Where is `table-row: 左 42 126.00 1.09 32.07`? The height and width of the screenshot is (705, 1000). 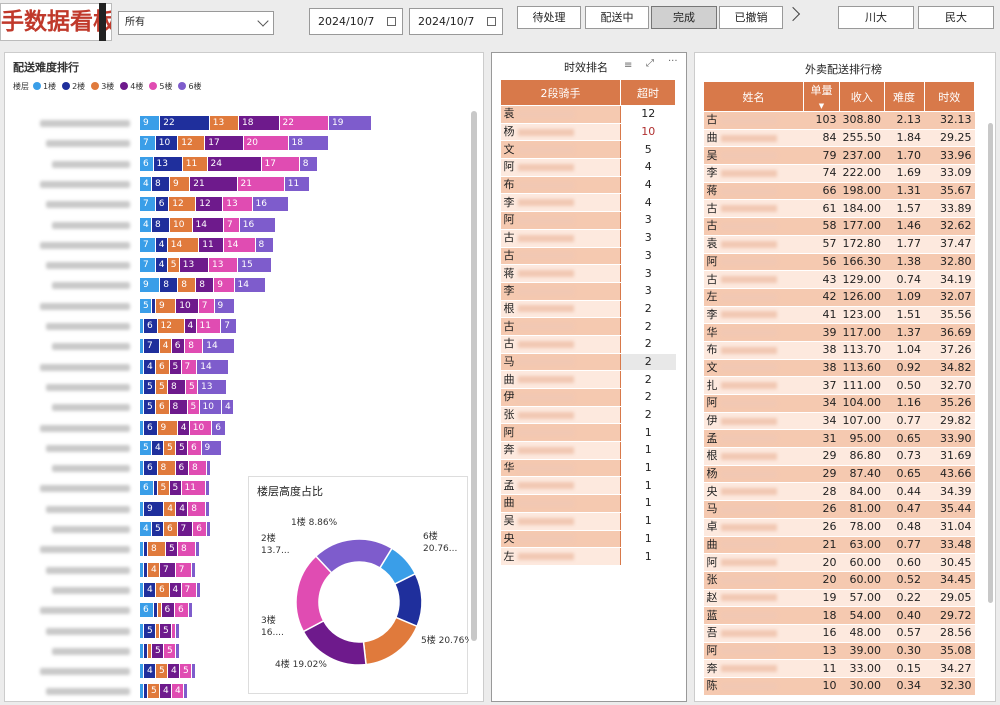
table-row: 左 42 126.00 1.09 32.07 is located at coordinates (839, 297).